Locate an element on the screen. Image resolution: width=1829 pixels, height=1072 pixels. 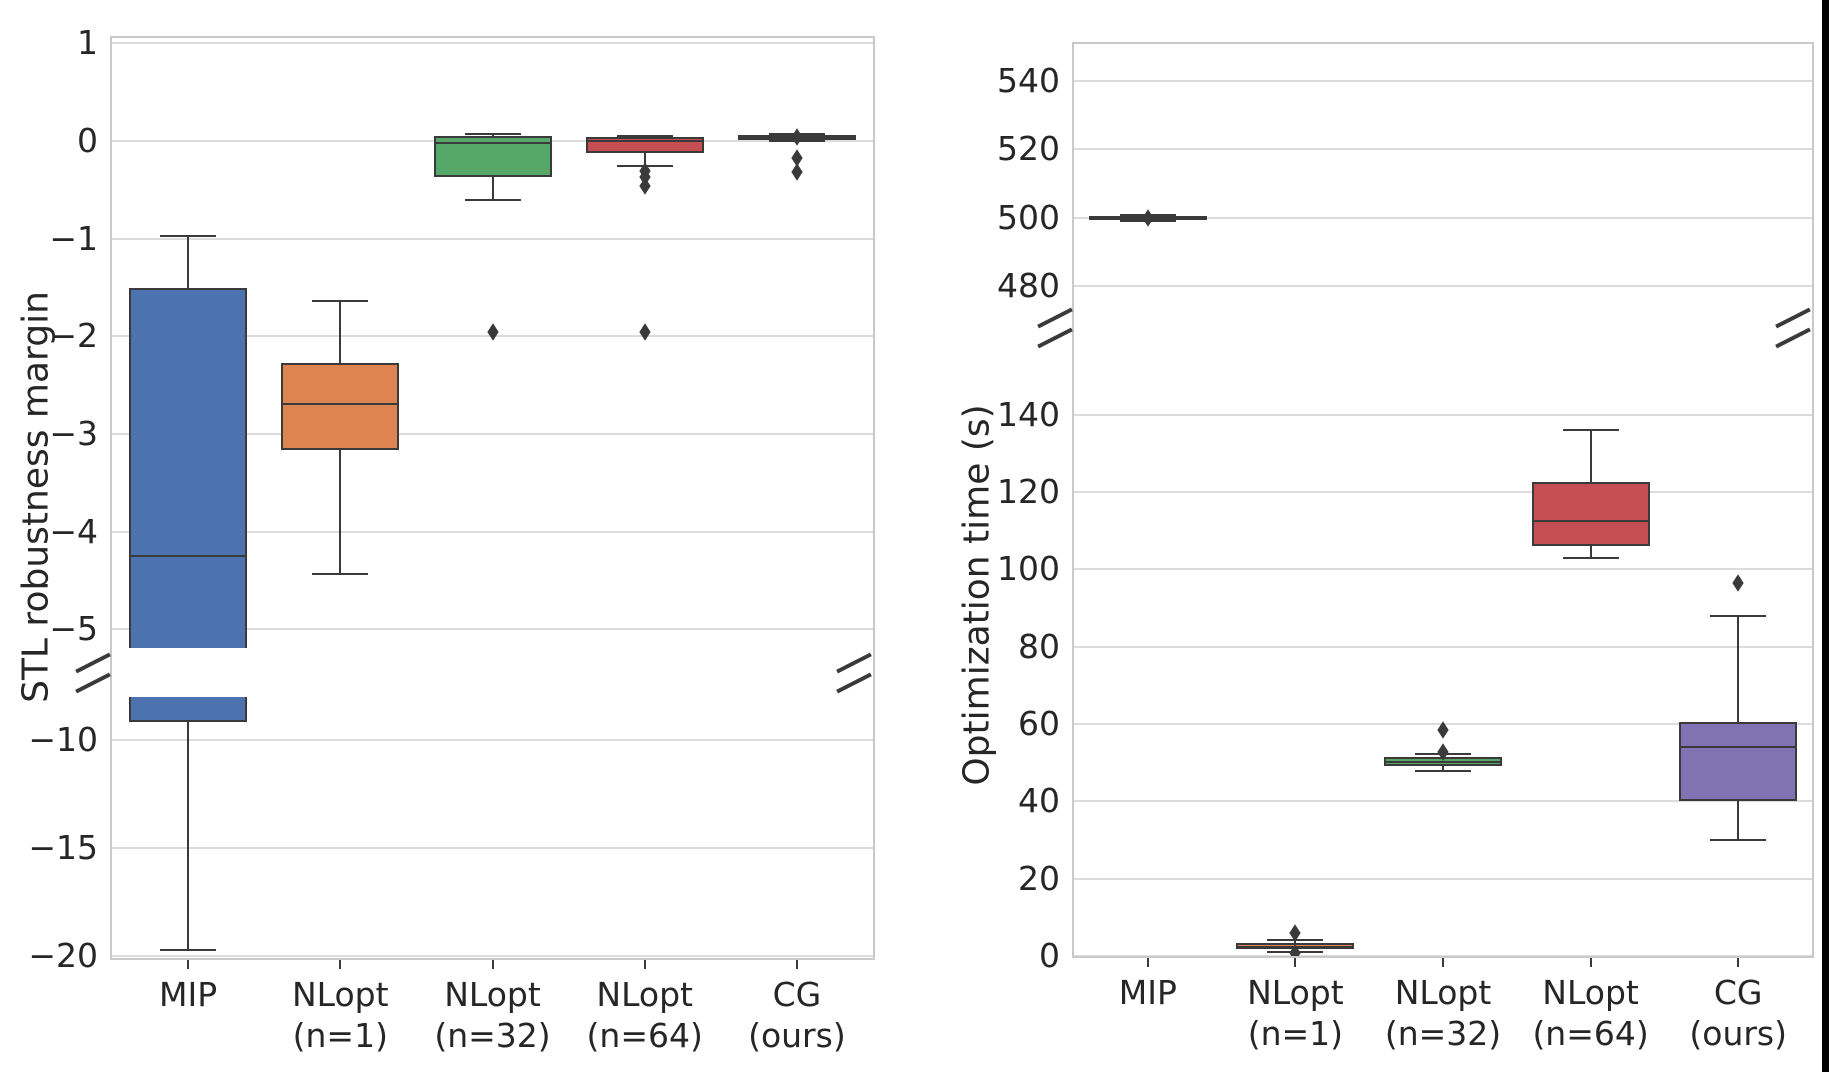
y-tick-label: 1 is located at coordinates (87, 43).